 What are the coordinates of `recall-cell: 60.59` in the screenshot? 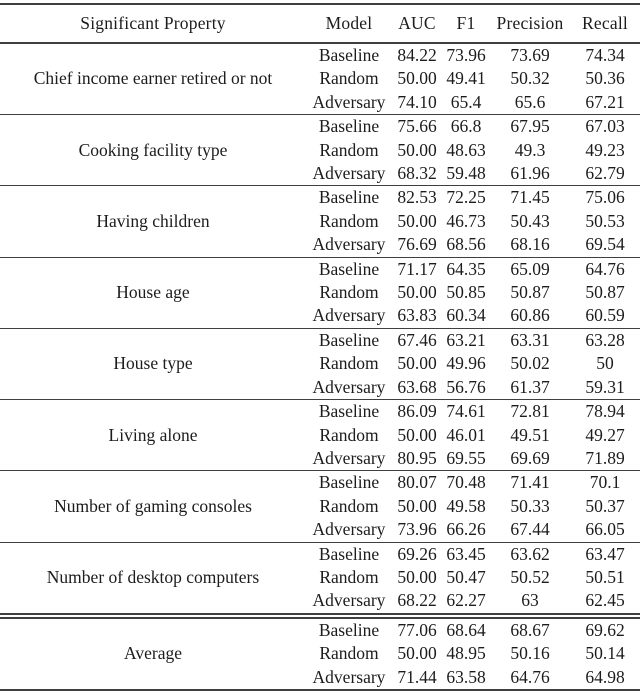 It's located at (605, 315).